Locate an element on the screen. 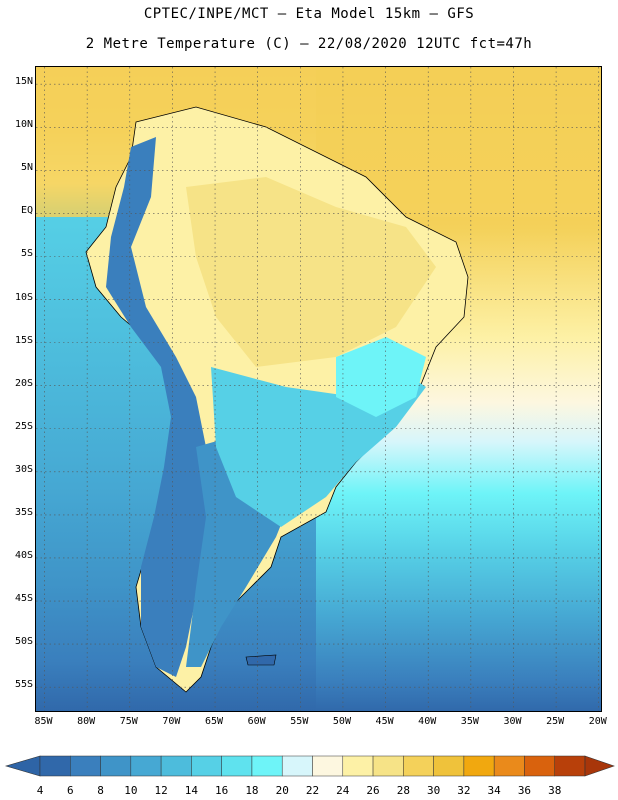  colorbar-tick-label: 30 is located at coordinates (433, 790).